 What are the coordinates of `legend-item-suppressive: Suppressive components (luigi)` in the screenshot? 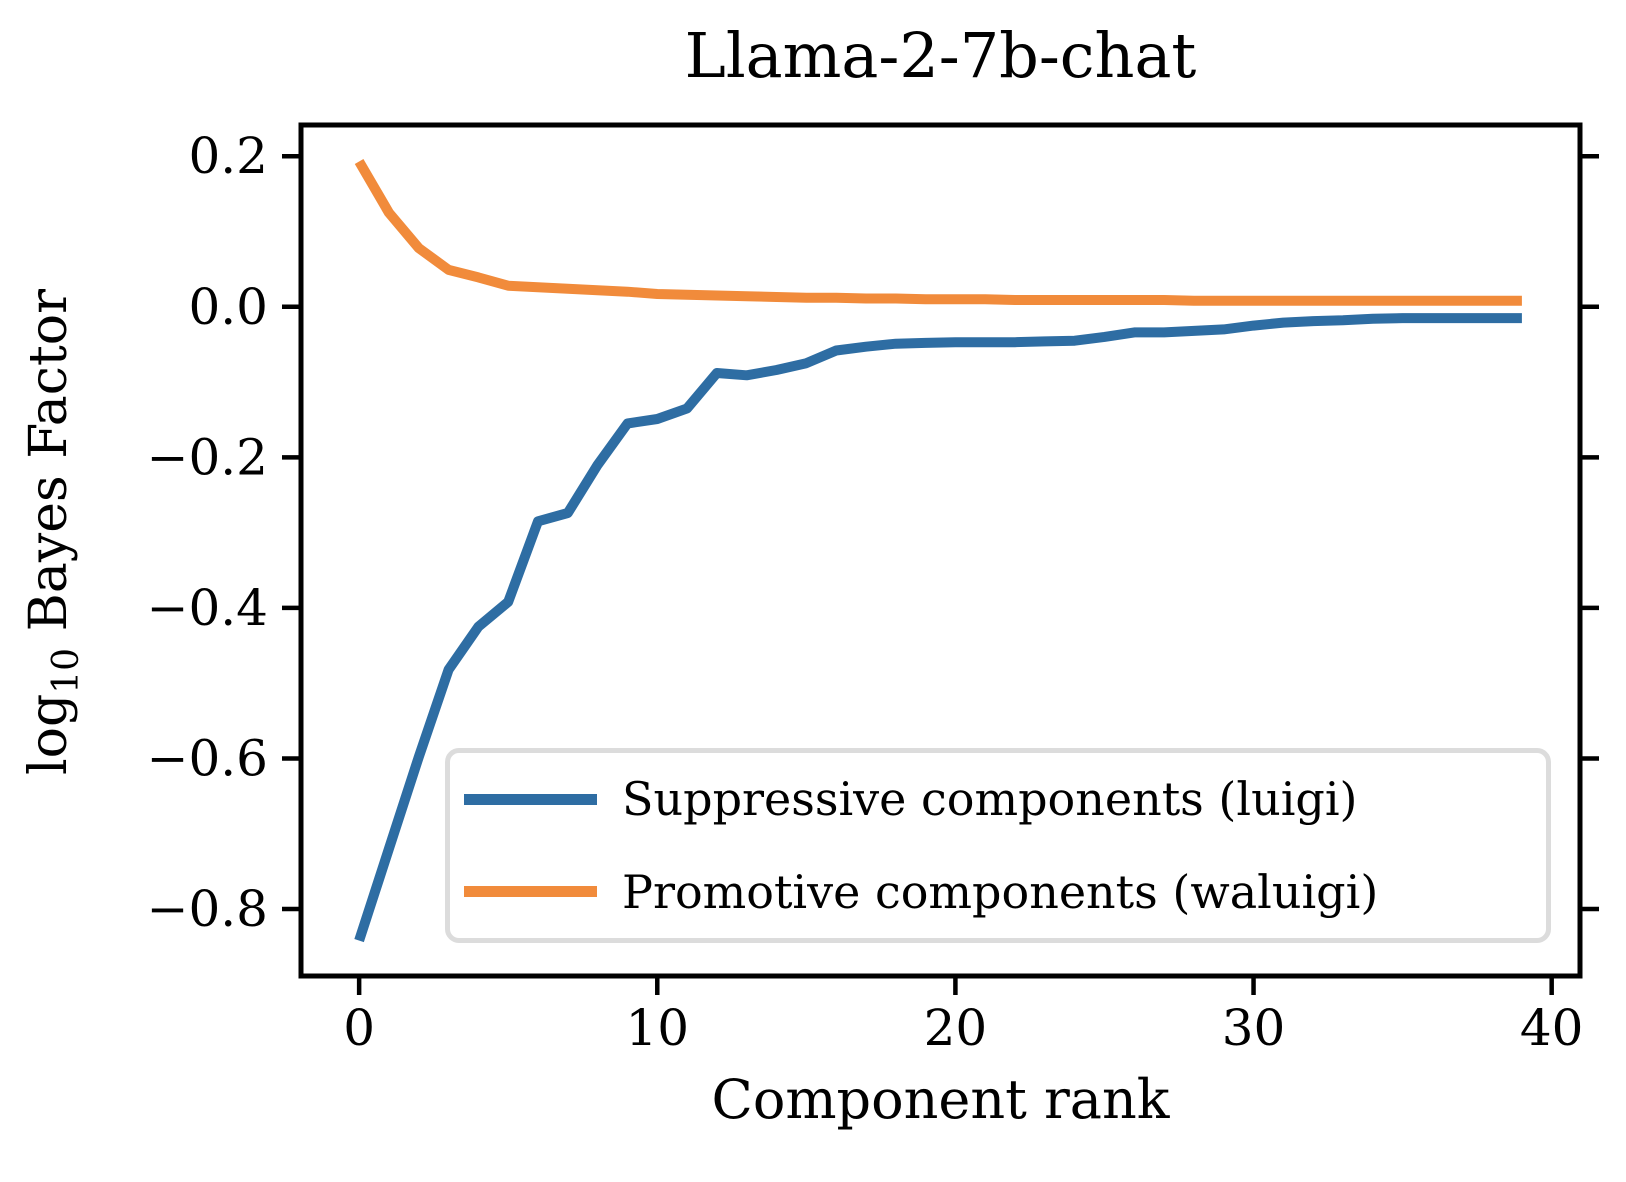 It's located at (998, 799).